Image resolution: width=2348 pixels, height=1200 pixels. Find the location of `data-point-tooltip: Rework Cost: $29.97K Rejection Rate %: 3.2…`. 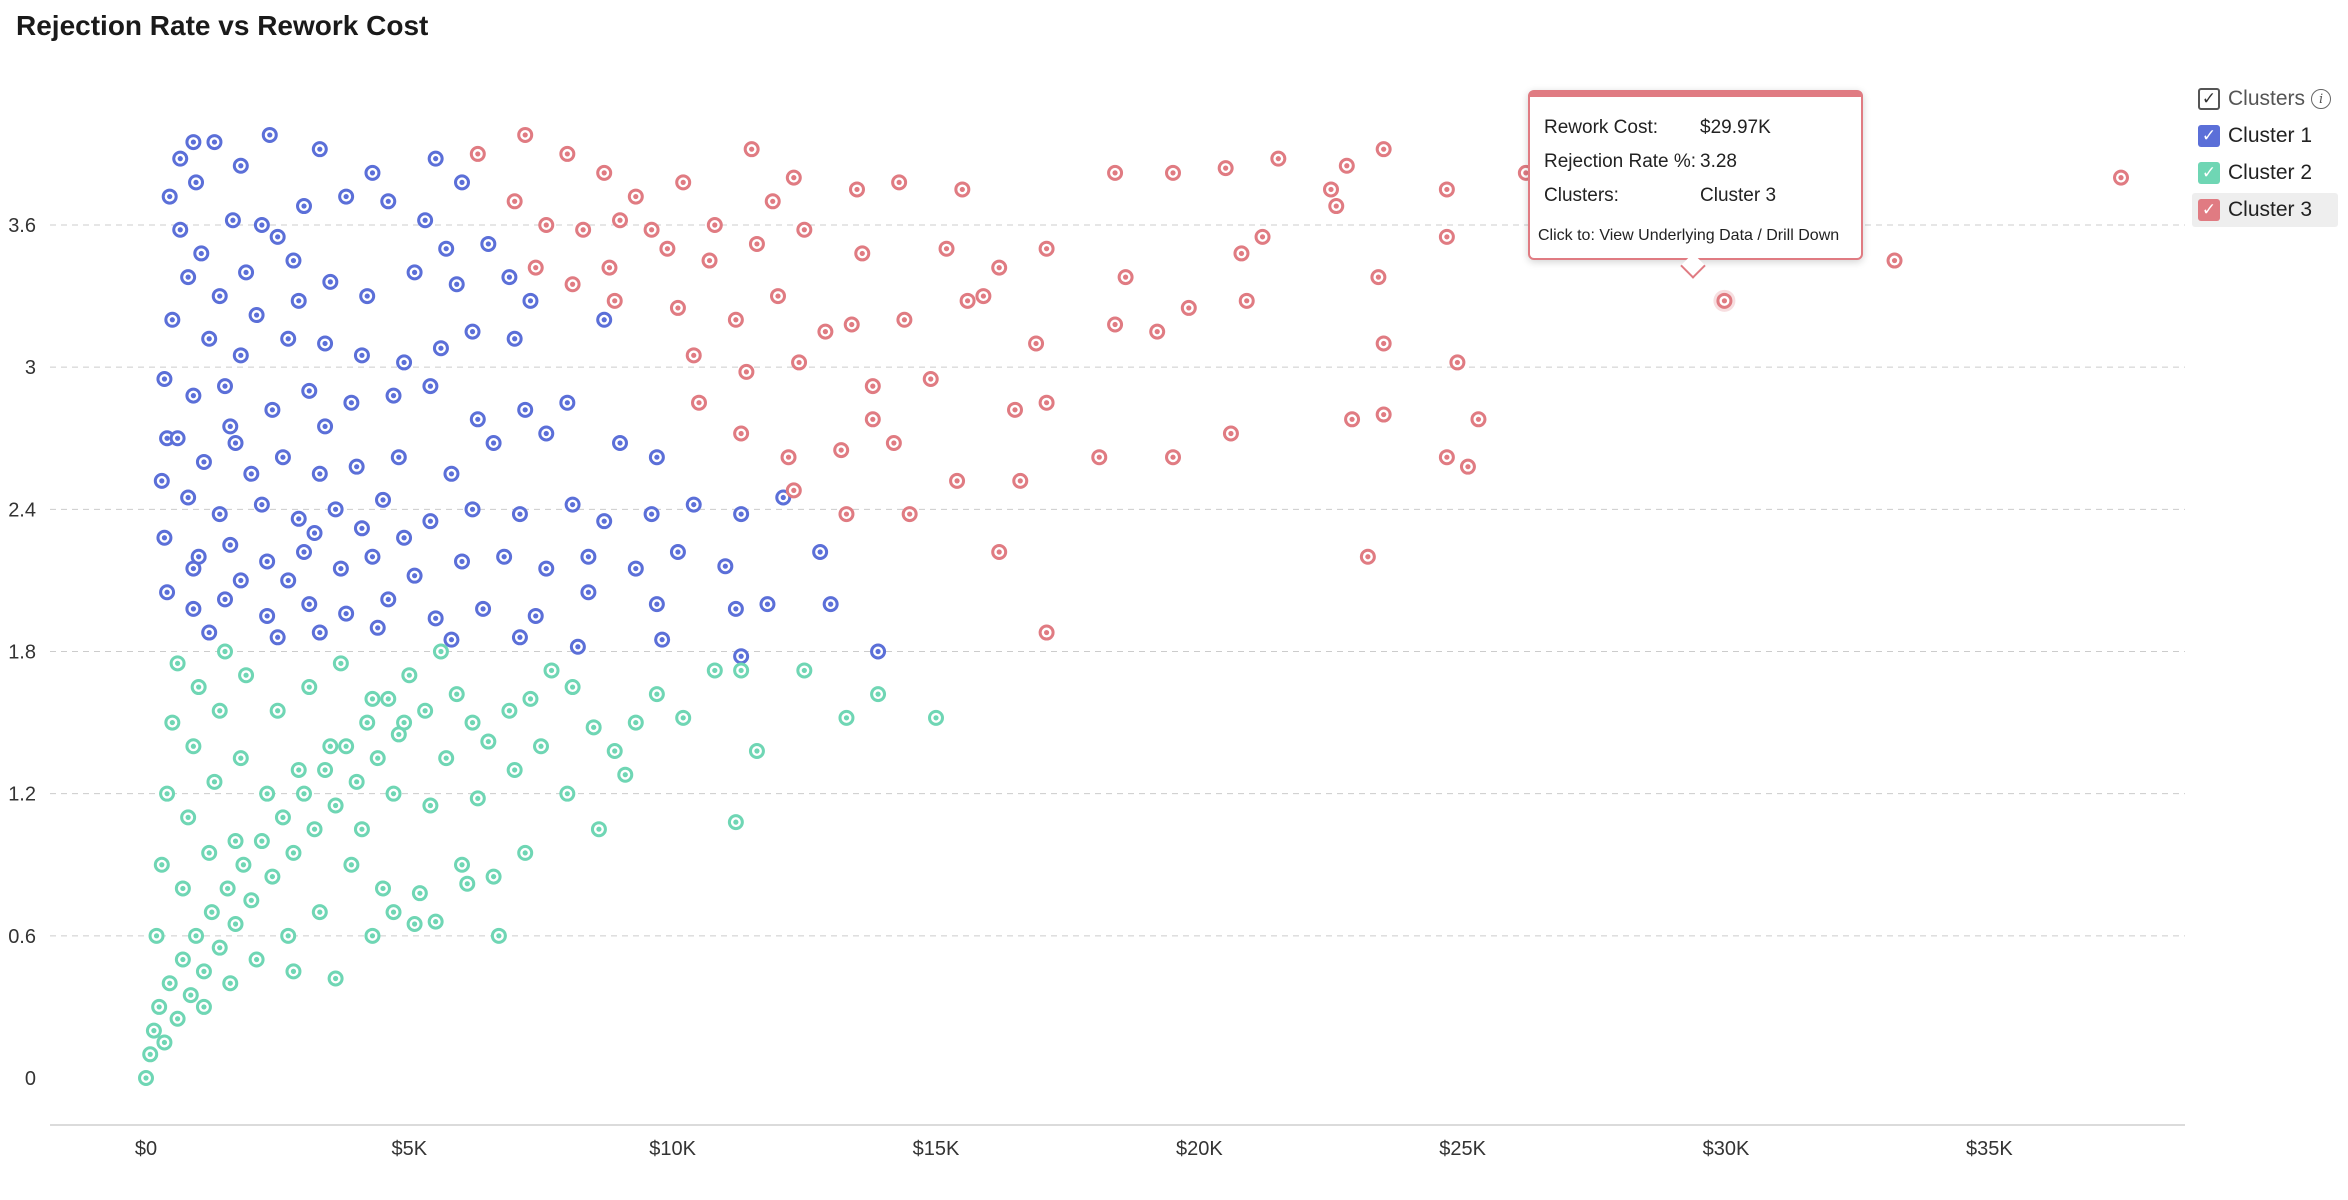

data-point-tooltip: Rework Cost: $29.97K Rejection Rate %: 3.2… is located at coordinates (1695, 175).